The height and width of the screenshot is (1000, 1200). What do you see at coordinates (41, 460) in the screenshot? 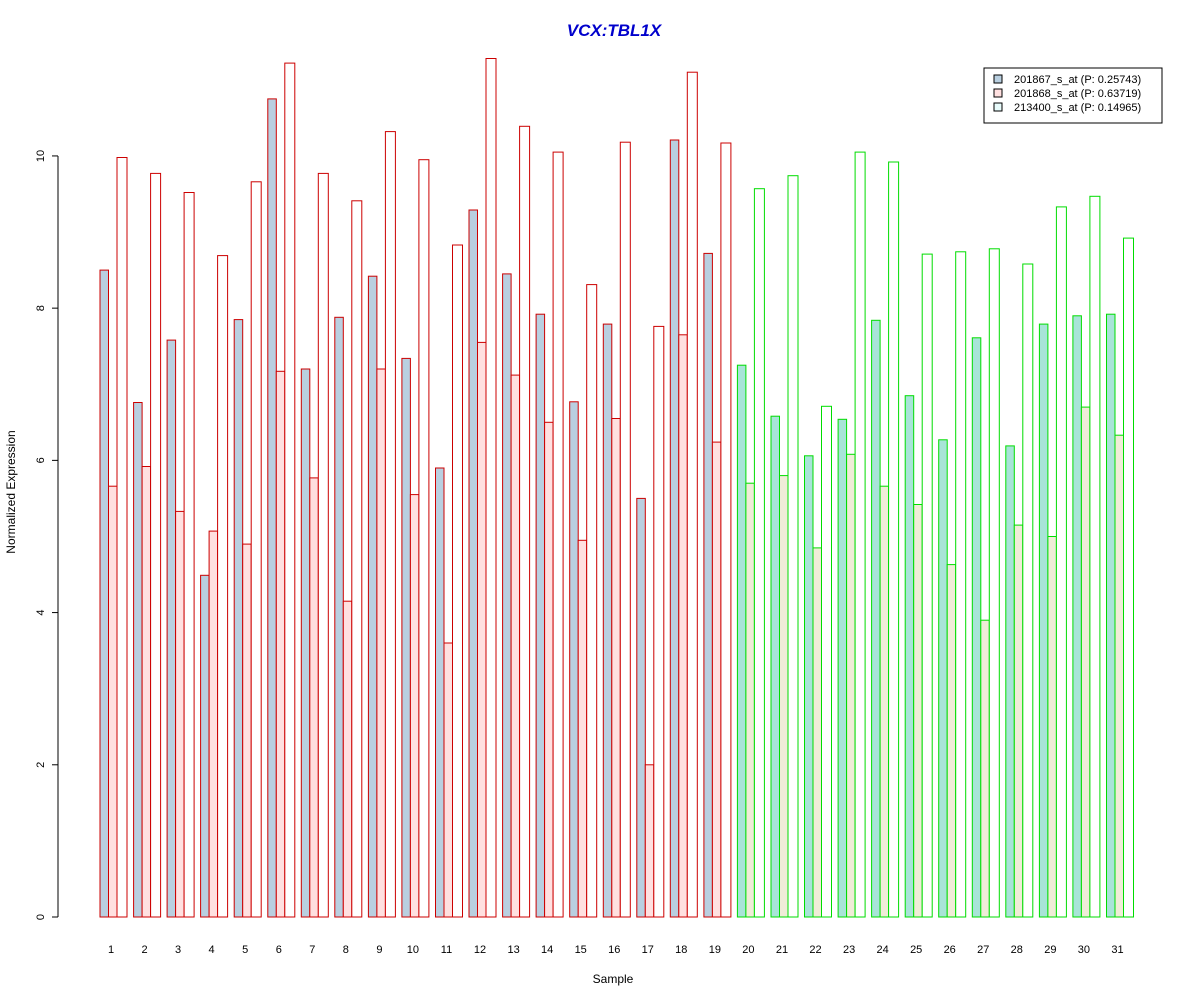
I see `y-tick-label: 6` at bounding box center [41, 460].